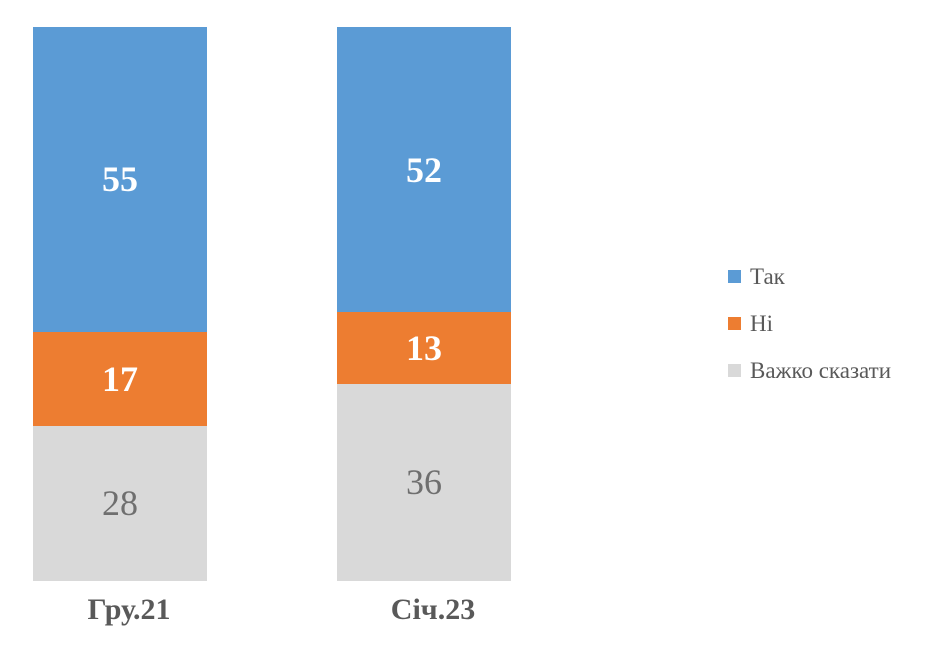  I want to click on data-label-tak-gru21: 55, so click(120, 179).